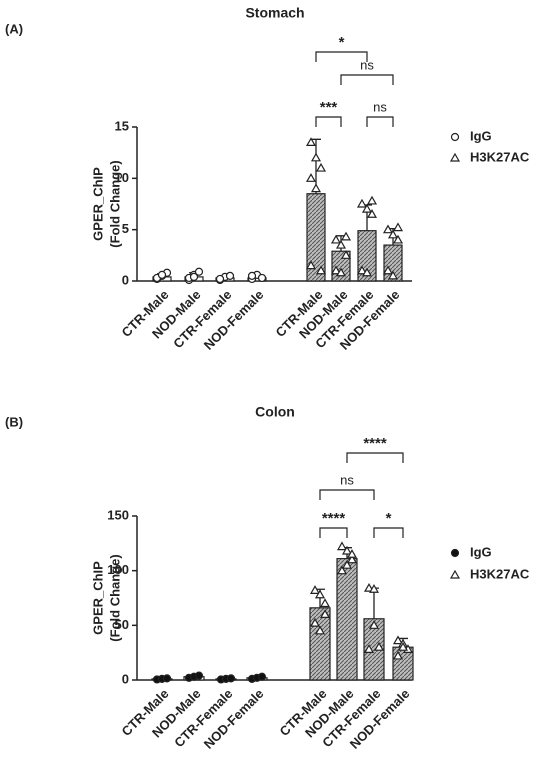 This screenshot has height=774, width=550. Describe the element at coordinates (329, 107) in the screenshot. I see `significance-label: ***` at that location.